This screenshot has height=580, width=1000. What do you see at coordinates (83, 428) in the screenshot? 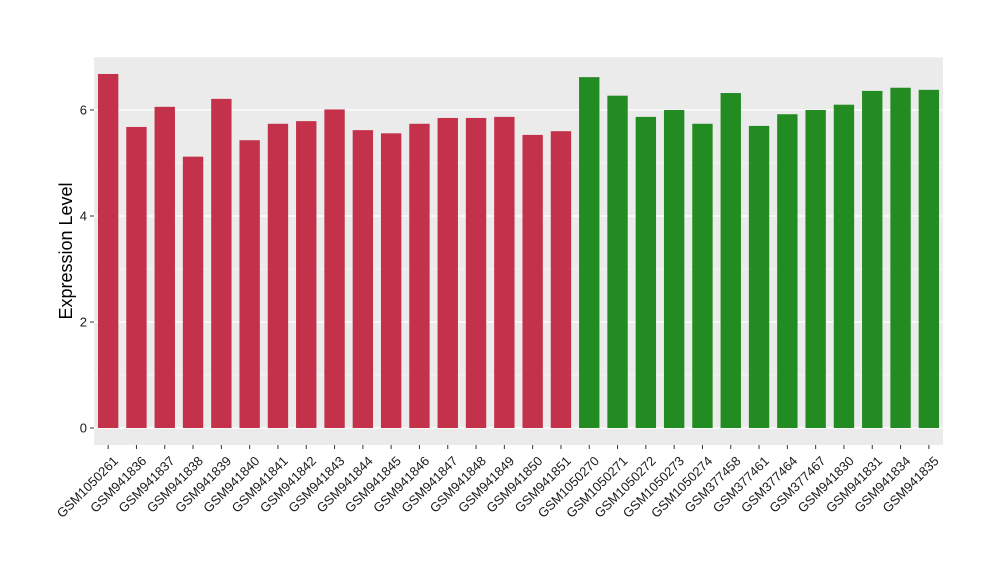
I see `y-tick-label: 0` at bounding box center [83, 428].